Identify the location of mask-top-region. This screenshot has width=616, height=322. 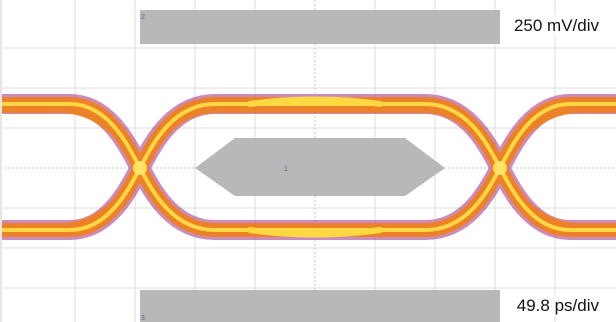
(320, 27).